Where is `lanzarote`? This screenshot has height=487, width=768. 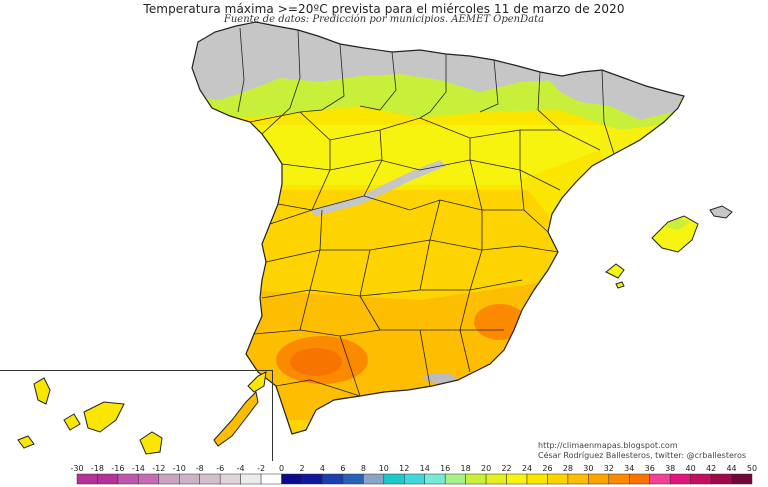 lanzarote is located at coordinates (257, 382).